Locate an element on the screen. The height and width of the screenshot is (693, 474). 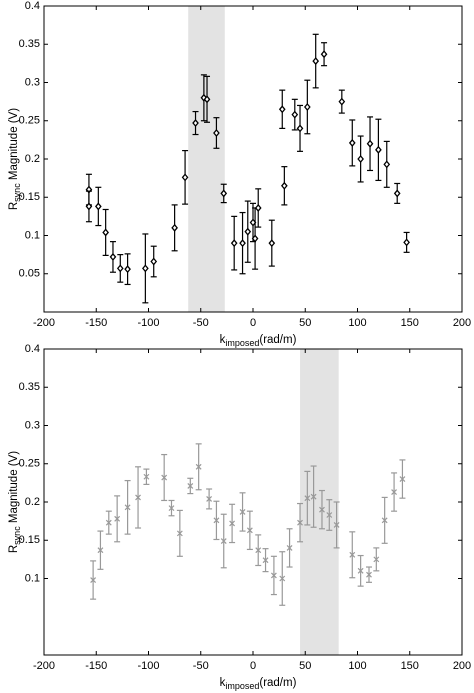
y-tick-label: 0.05 is located at coordinates (29, 274).